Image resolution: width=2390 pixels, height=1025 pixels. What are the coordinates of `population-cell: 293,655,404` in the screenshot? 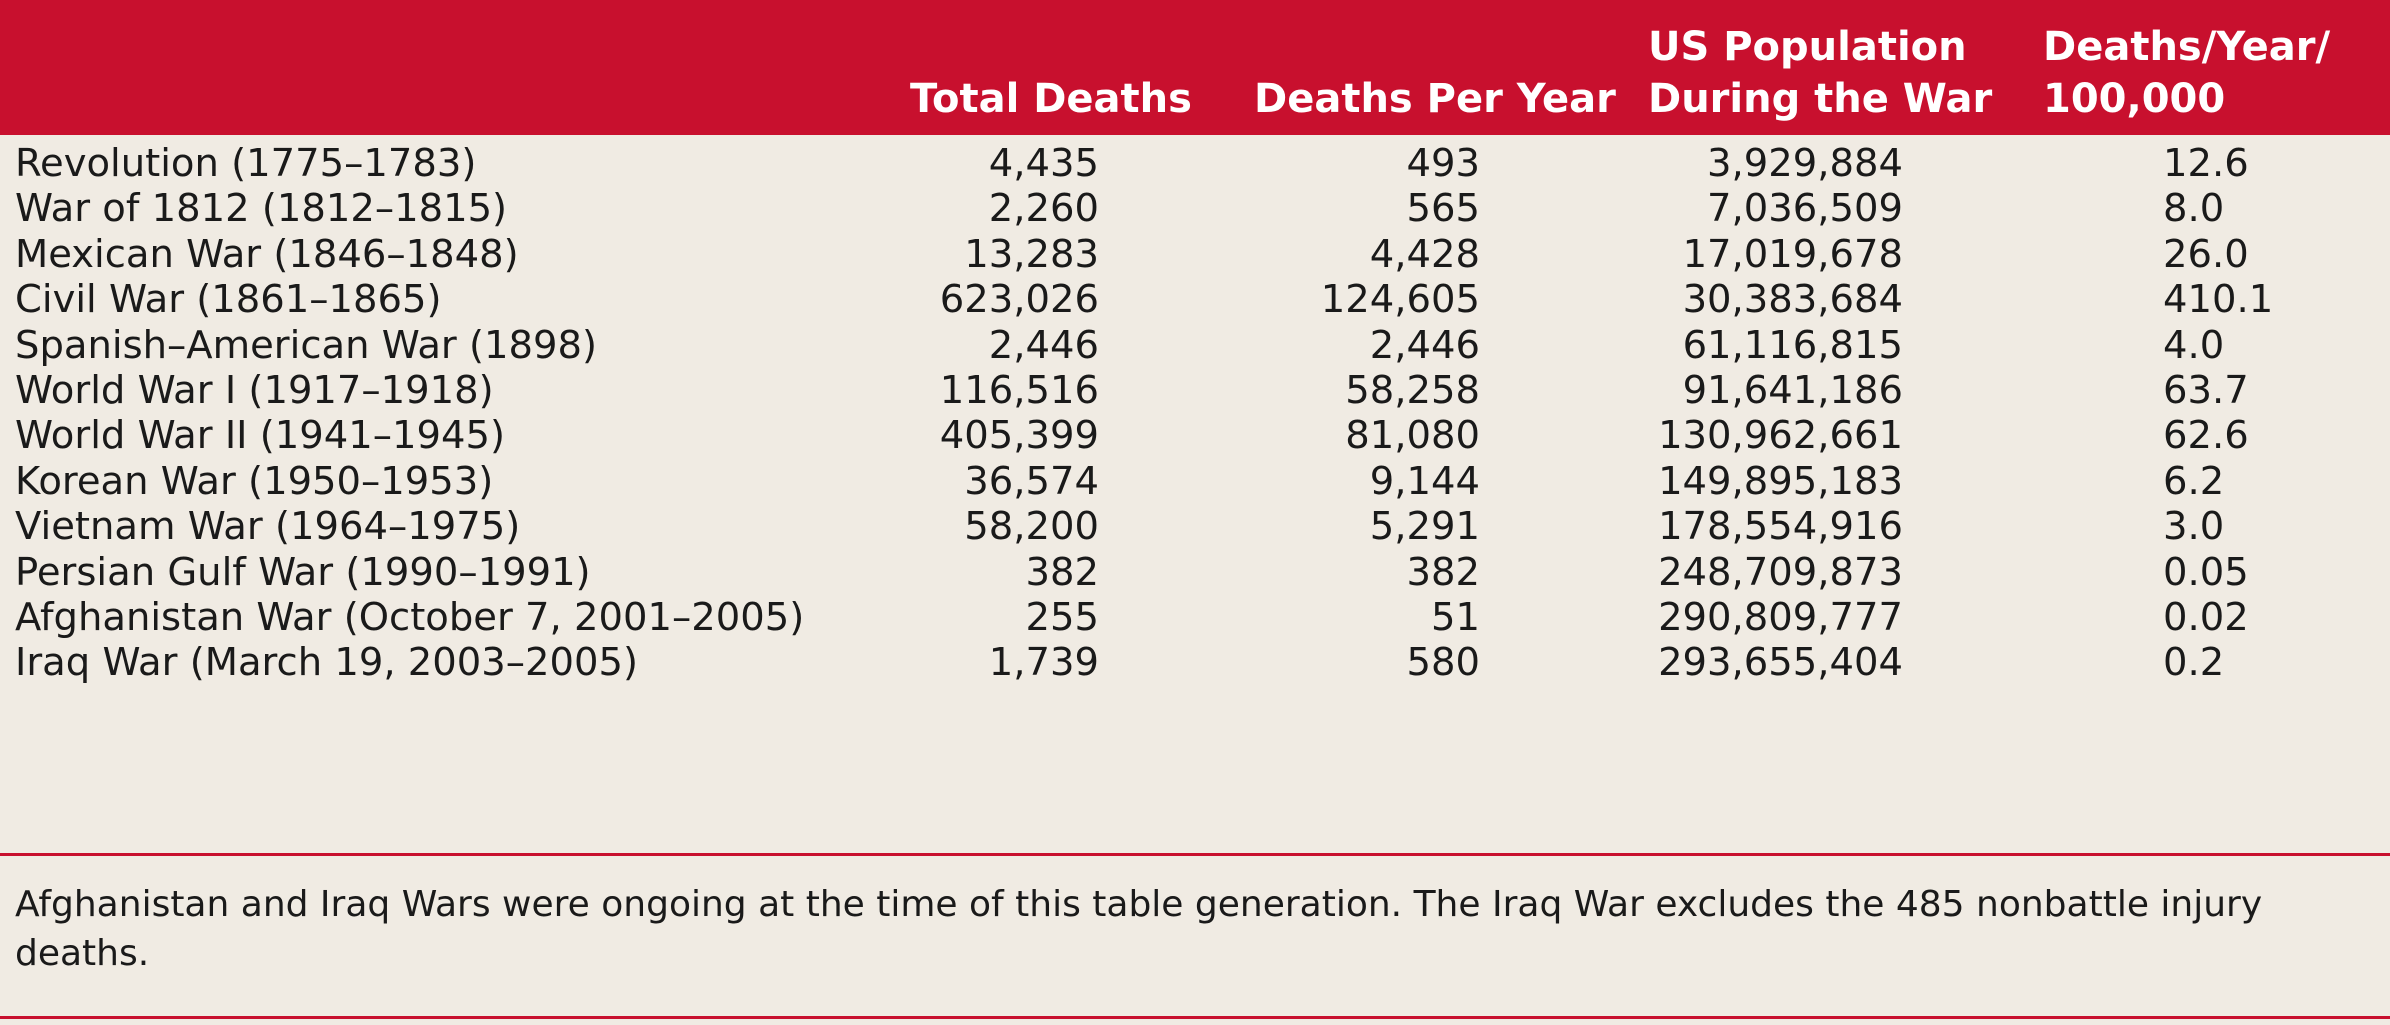 It's located at (1780, 663).